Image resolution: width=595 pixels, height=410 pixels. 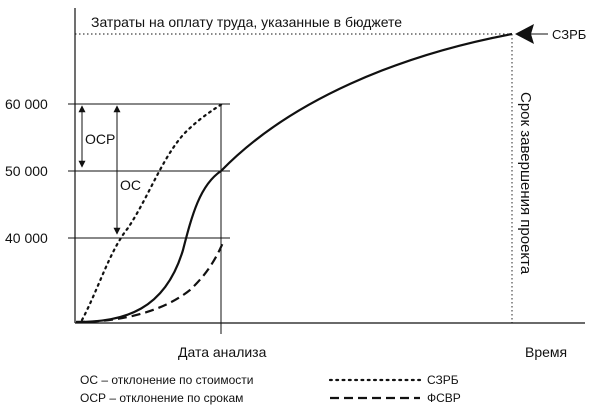 I want to click on ocr-label: ОСР, so click(x=100, y=139).